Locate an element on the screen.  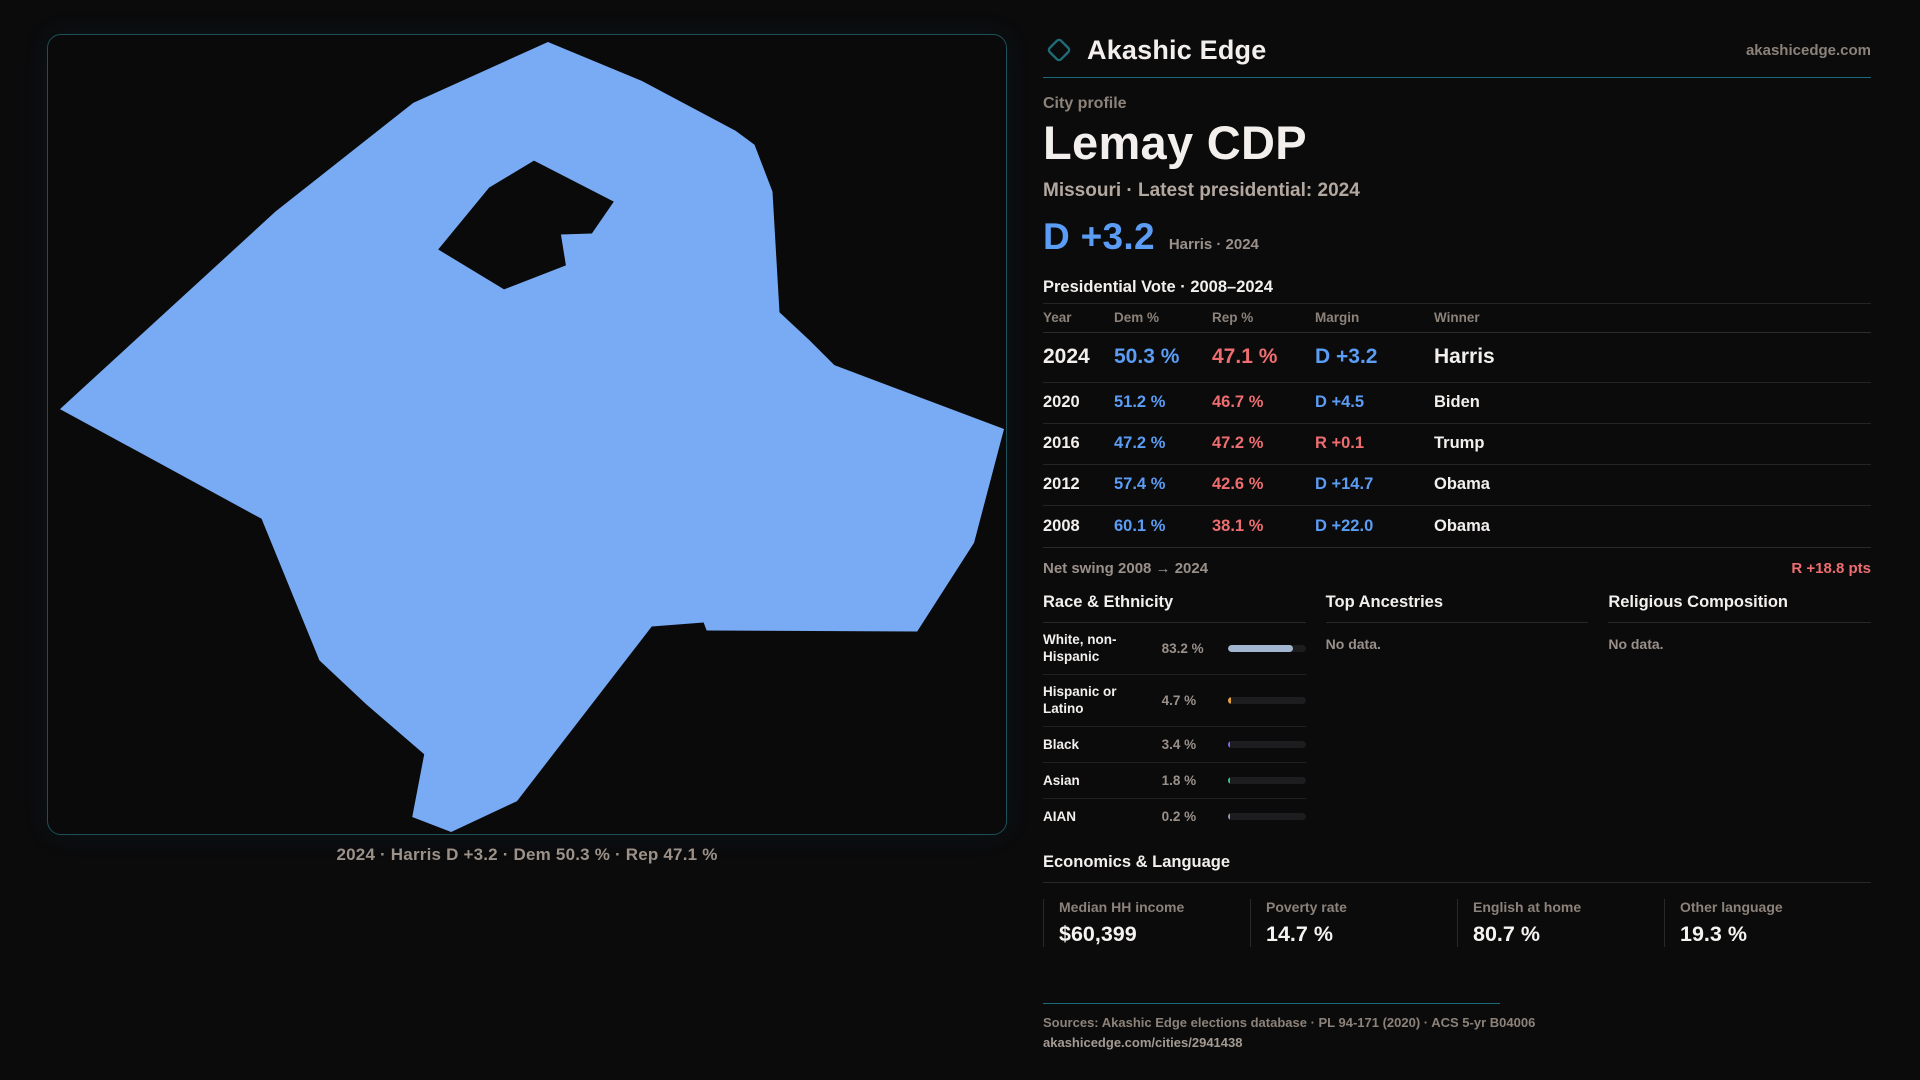
stat-label: Poverty rate is located at coordinates (1306, 906).